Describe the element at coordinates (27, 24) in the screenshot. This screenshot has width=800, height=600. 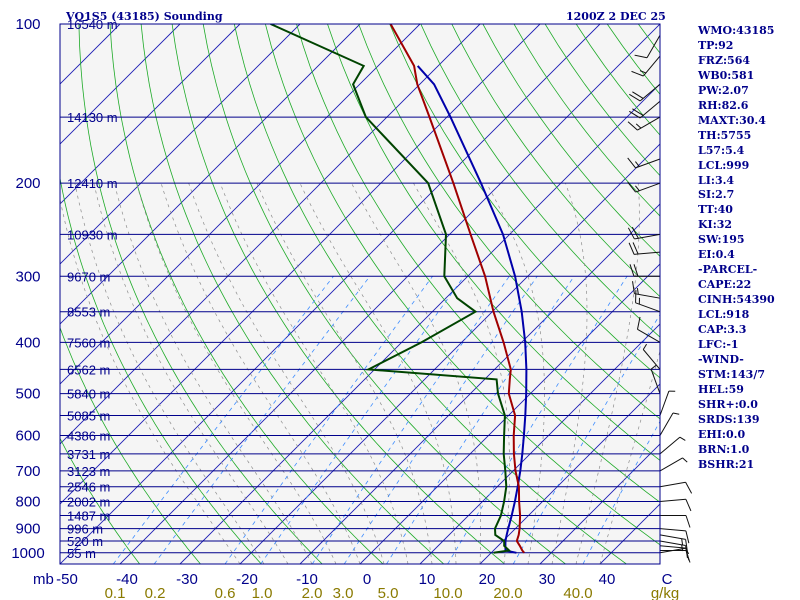
I see `pressure-tick-label: 100` at that location.